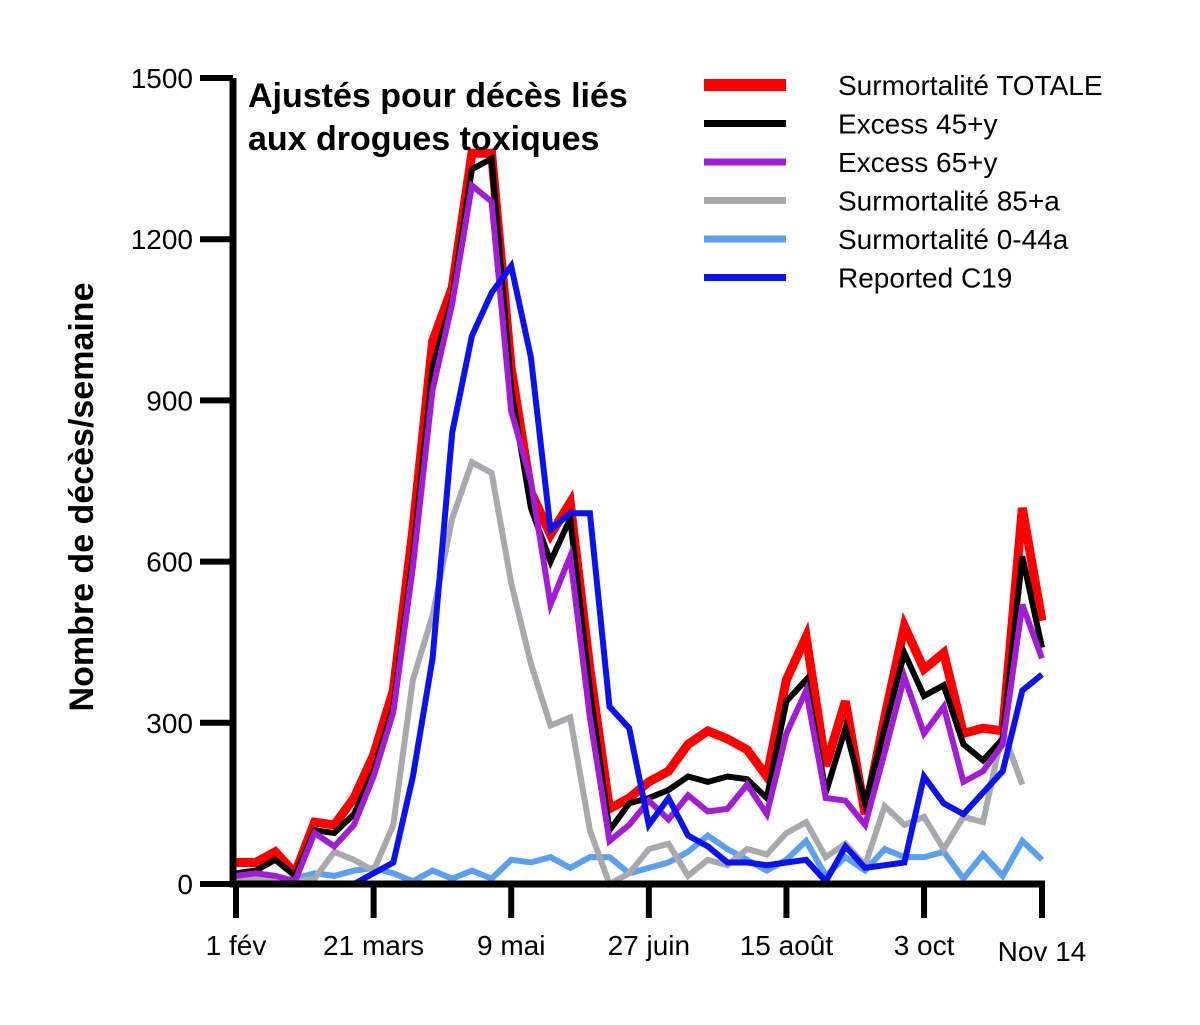 This screenshot has width=1200, height=1025. What do you see at coordinates (970, 85) in the screenshot?
I see `legend-label-surmortalite-totale: Surmortalité TOTALE` at bounding box center [970, 85].